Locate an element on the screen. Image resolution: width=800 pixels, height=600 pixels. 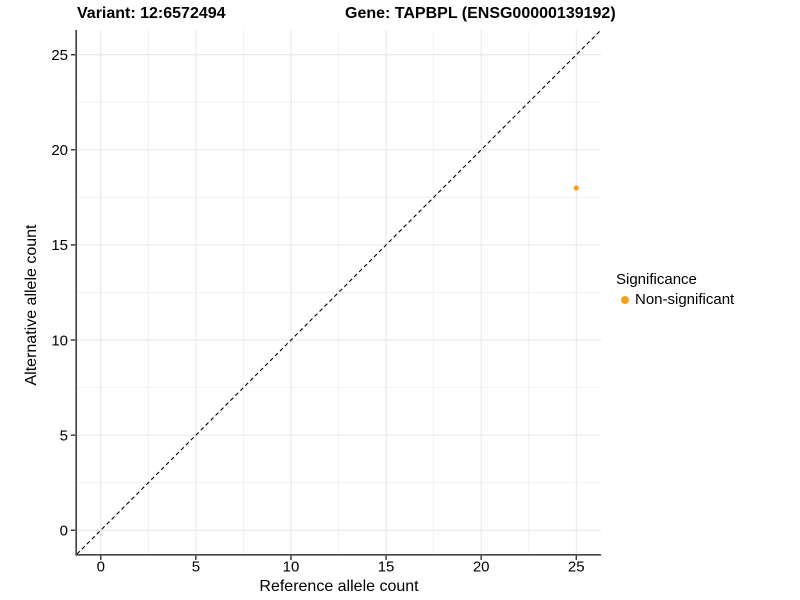
legend: Significance Non-significant is located at coordinates (675, 290).